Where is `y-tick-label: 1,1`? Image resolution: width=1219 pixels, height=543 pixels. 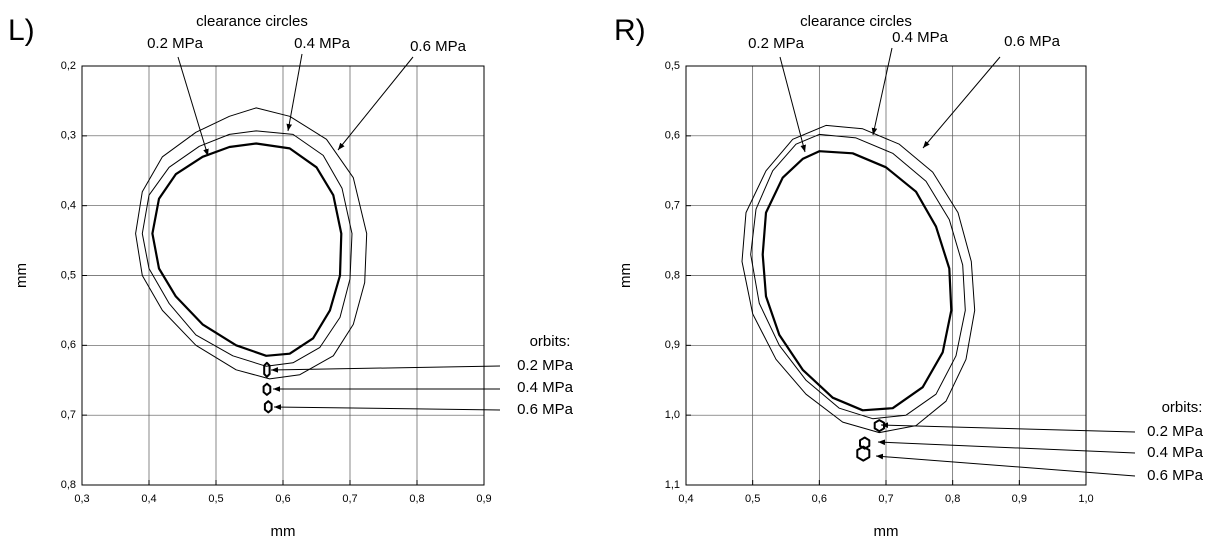 y-tick-label: 1,1 is located at coordinates (672, 485).